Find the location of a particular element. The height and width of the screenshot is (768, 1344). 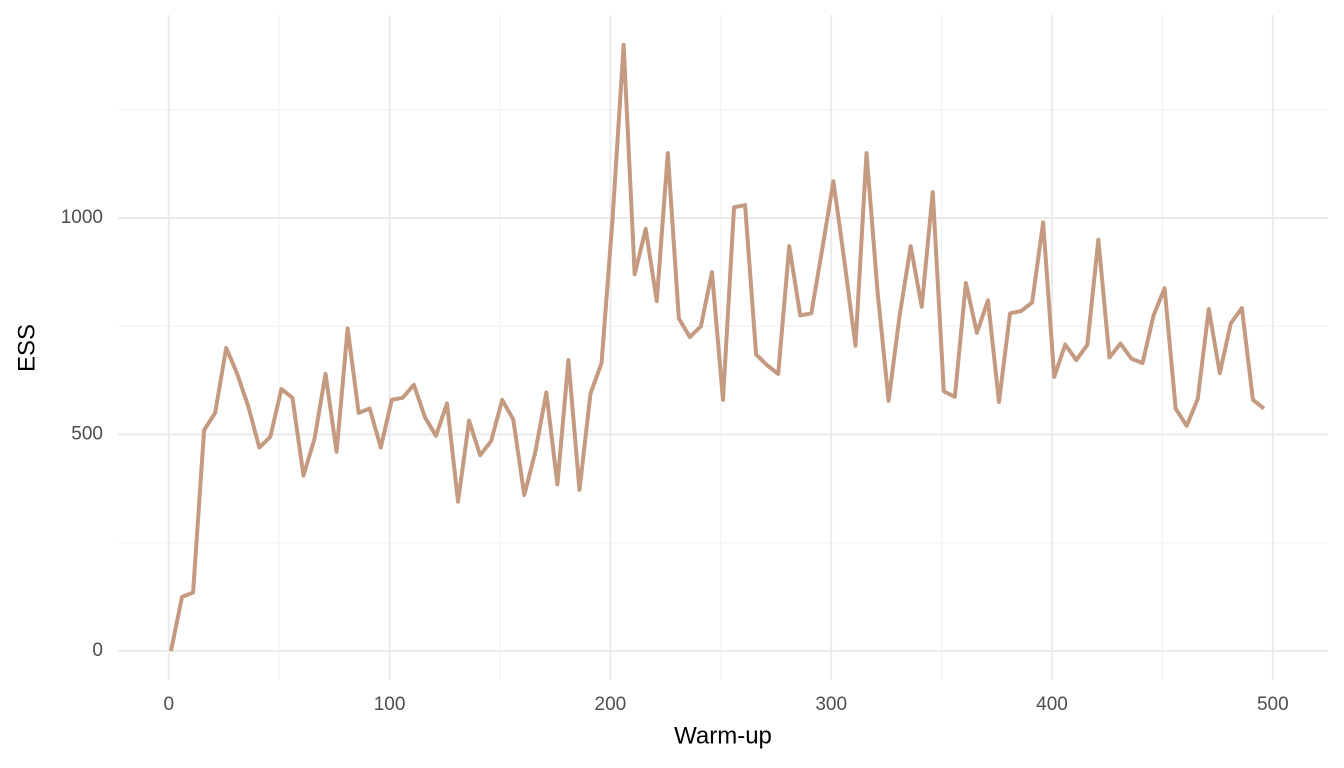

x-tick-label: 100 is located at coordinates (390, 704).